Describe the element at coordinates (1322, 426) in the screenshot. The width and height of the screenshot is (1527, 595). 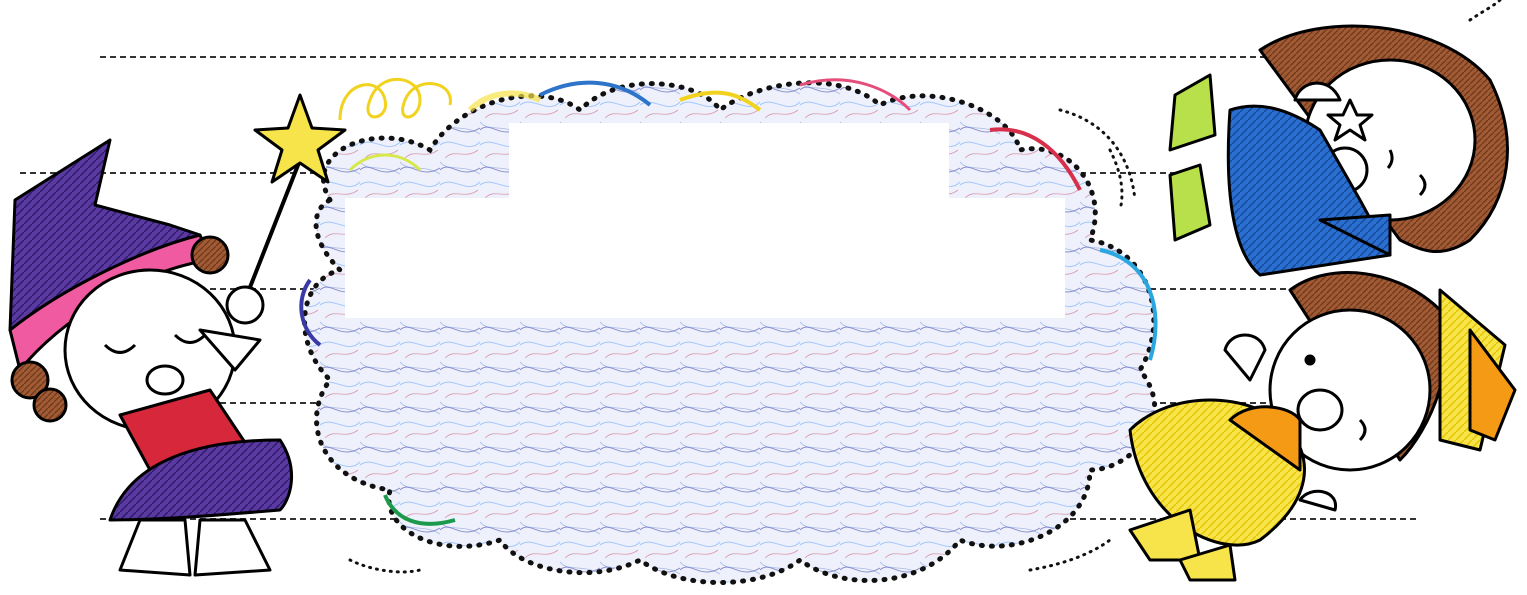
I see `witch-girl-yellow` at that location.